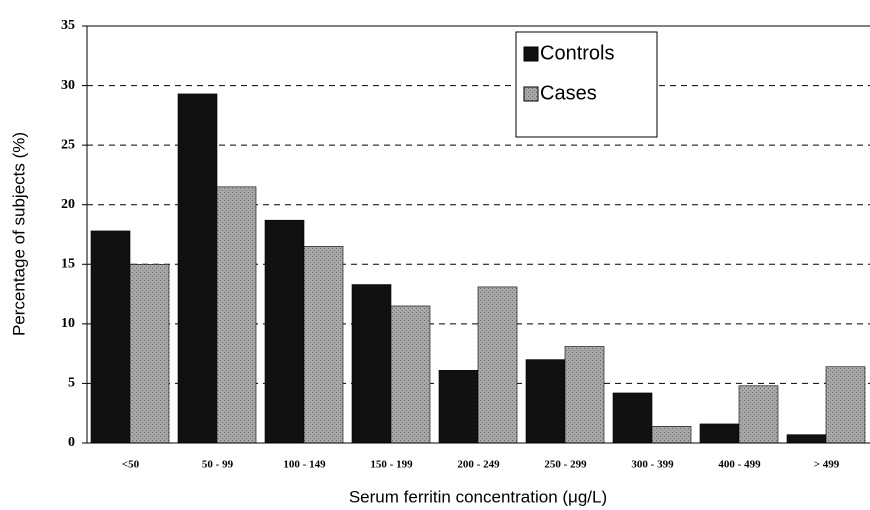 Image resolution: width=870 pixels, height=510 pixels. What do you see at coordinates (391, 465) in the screenshot?
I see `x-tick-label: 150 - 199` at bounding box center [391, 465].